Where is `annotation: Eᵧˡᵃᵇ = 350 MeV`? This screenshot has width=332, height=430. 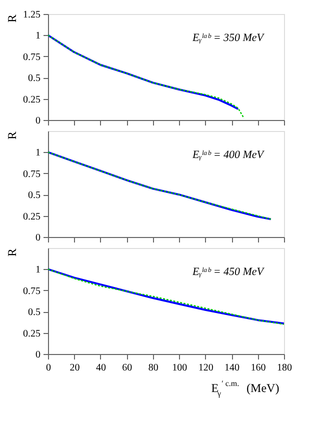 annotation: Eᵧˡᵃᵇ = 350 MeV is located at coordinates (228, 38).